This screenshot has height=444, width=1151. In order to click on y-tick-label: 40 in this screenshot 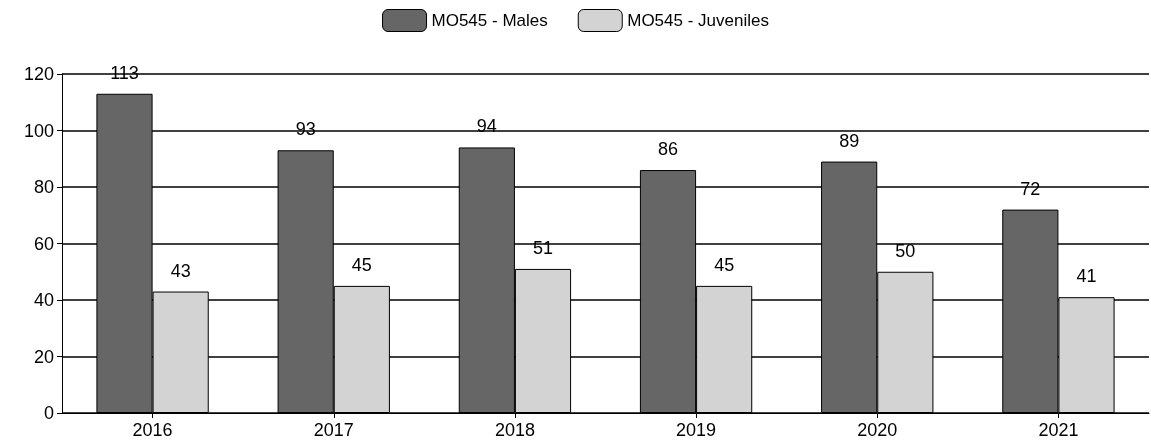, I will do `click(43, 300)`.